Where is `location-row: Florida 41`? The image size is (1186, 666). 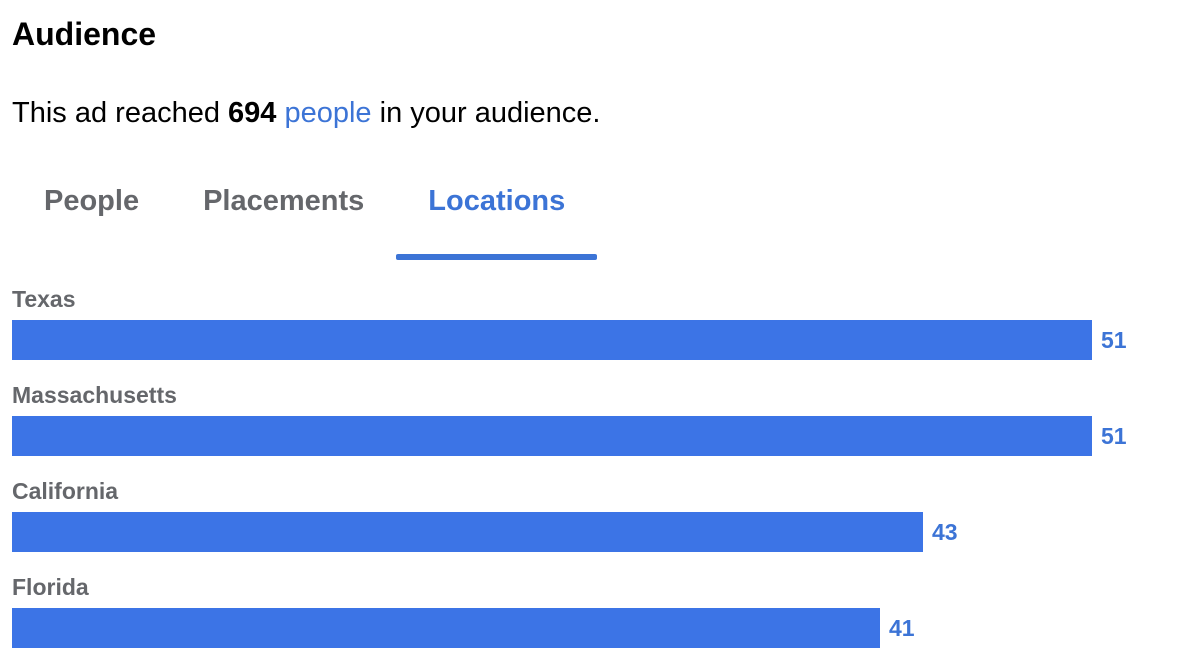
location-row: Florida 41 is located at coordinates (592, 618).